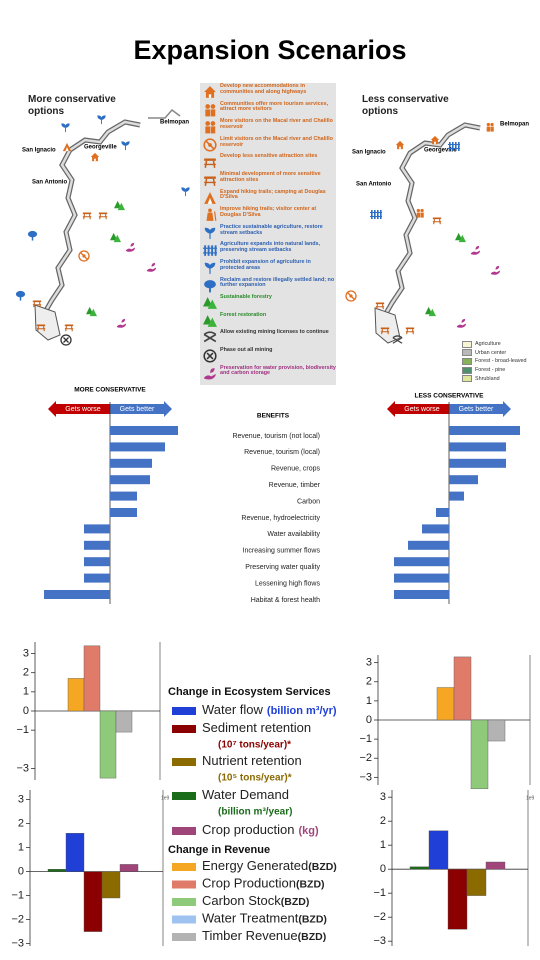 Image resolution: width=540 pixels, height=960 pixels. Describe the element at coordinates (282, 551) in the screenshot. I see `category-label: Increasing summer flows` at that location.